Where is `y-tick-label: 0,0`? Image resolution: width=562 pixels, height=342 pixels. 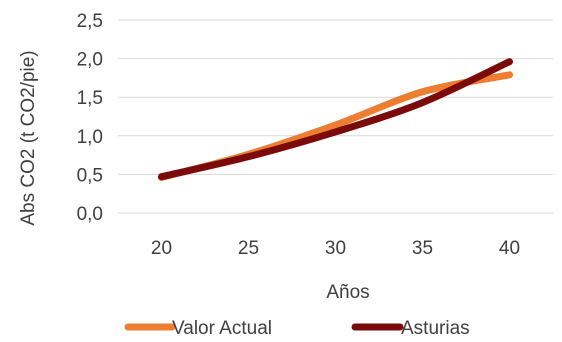
y-tick-label: 0,0 is located at coordinates (90, 214).